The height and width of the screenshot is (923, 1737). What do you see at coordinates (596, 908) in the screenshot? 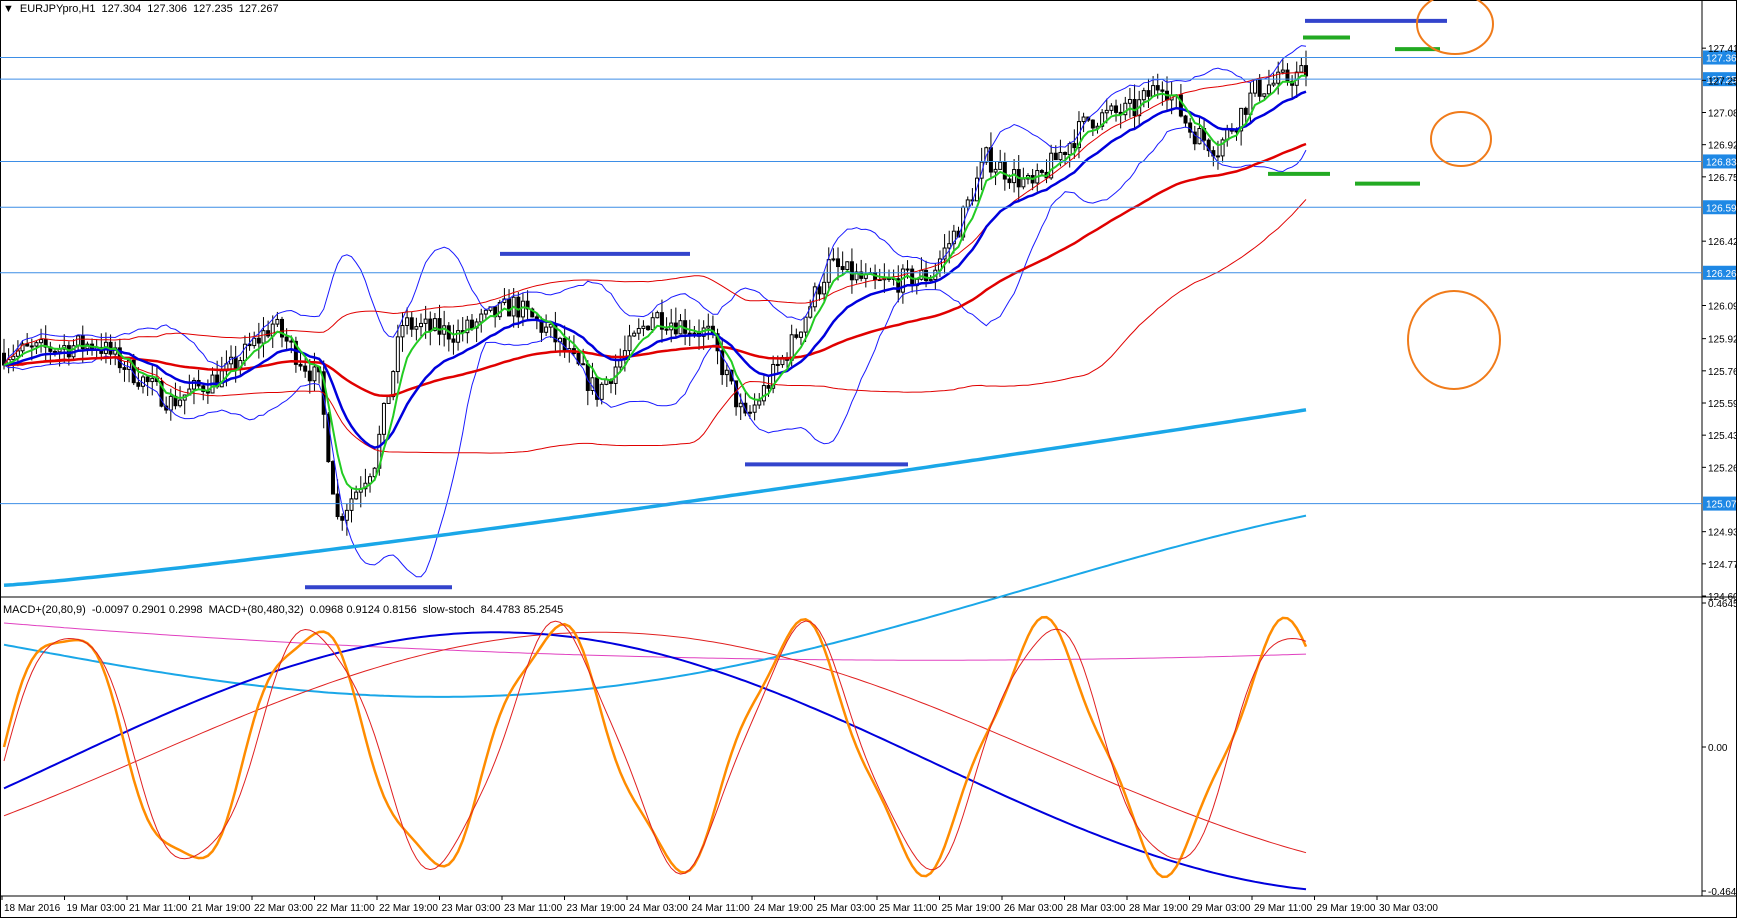
I see `time-label: 23 Mar 19:00` at bounding box center [596, 908].